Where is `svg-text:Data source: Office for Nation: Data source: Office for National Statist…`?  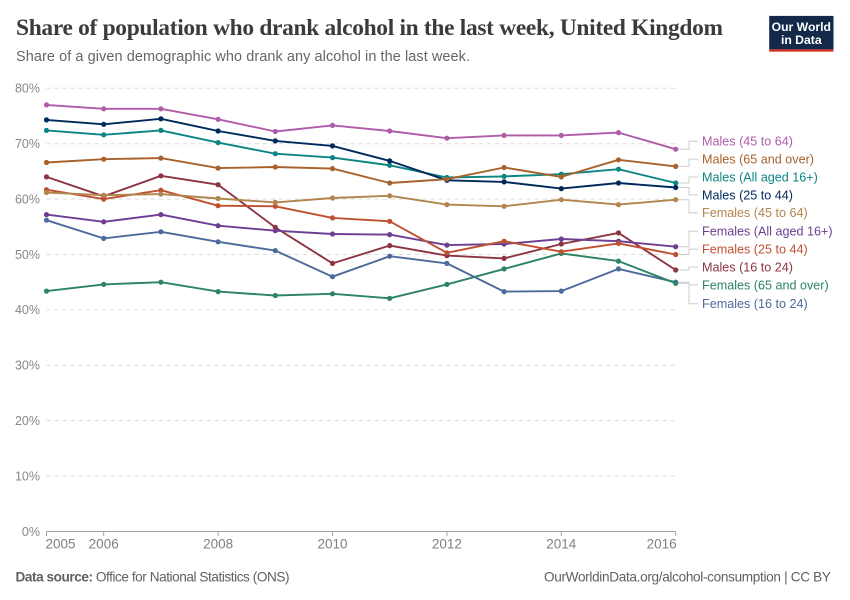
svg-text:Data source: Office for Nation: Data source: Office for National Statist… is located at coordinates (153, 576).